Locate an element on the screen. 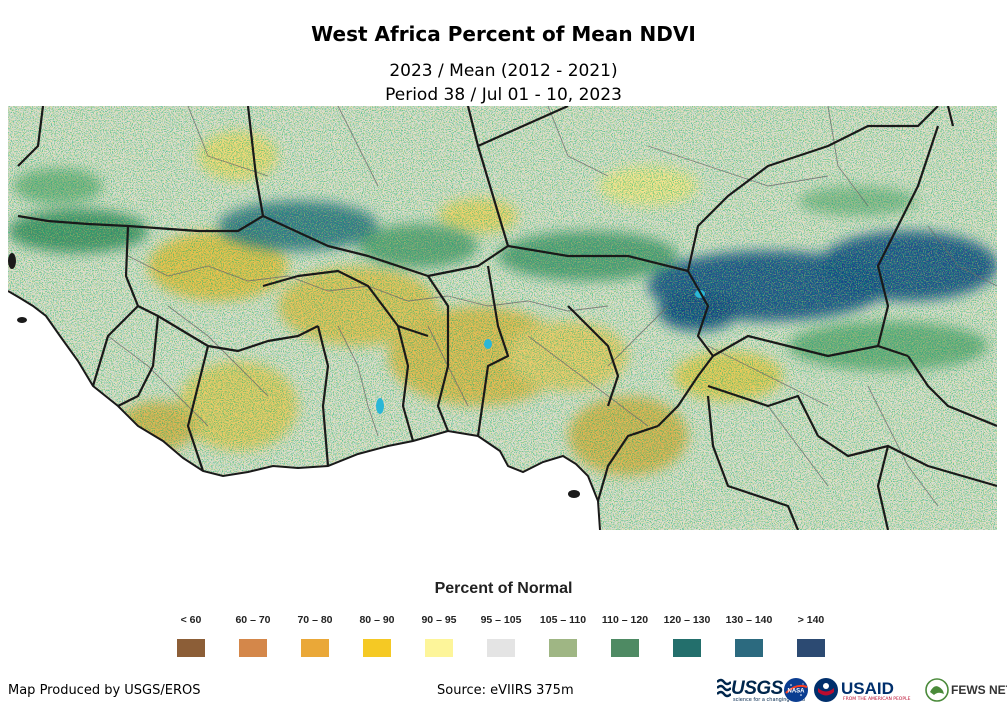  credit-text: Map Produced by USGS/EROS is located at coordinates (104, 690).